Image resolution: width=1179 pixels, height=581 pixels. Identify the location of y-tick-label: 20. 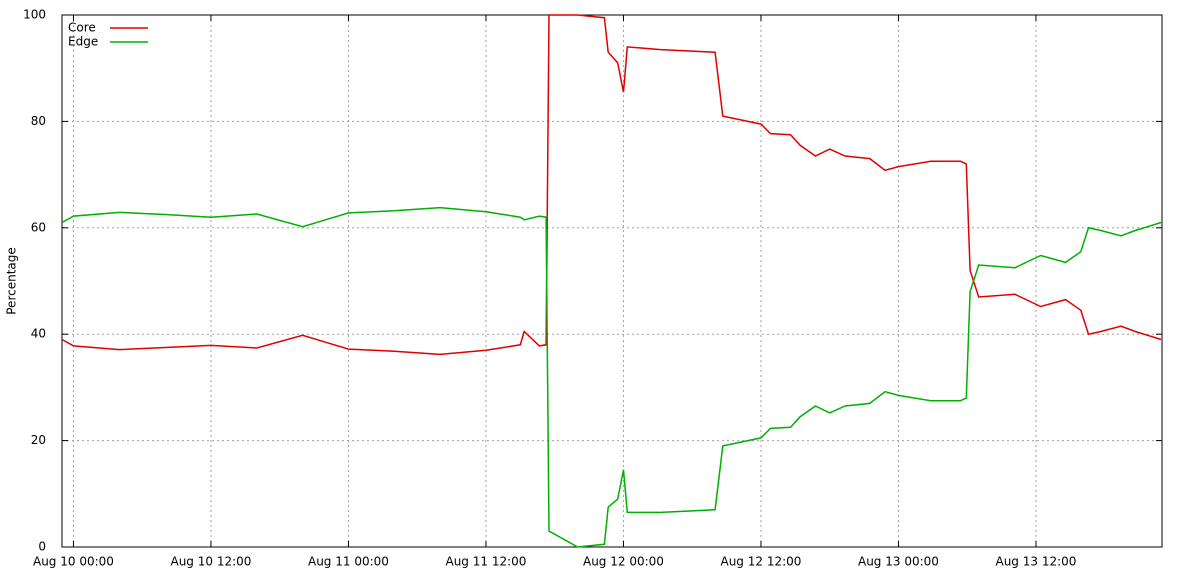
(38, 440).